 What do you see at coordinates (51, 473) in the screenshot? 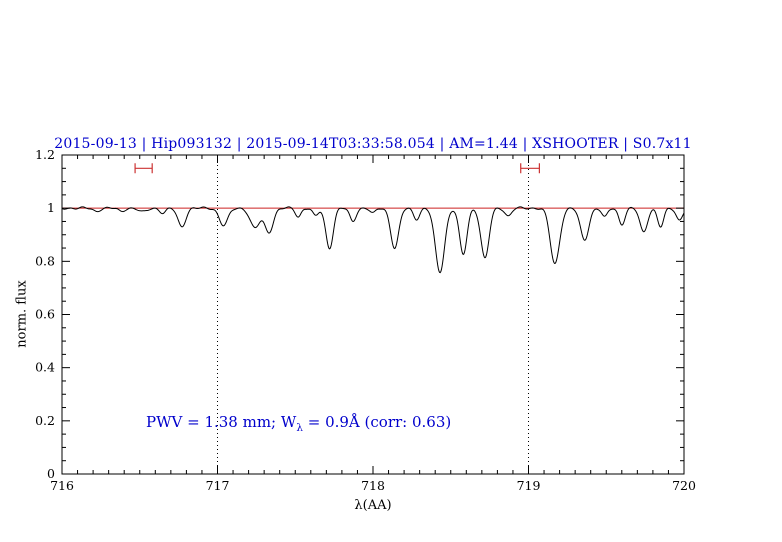
I see `y-tick-label: 0` at bounding box center [51, 473].